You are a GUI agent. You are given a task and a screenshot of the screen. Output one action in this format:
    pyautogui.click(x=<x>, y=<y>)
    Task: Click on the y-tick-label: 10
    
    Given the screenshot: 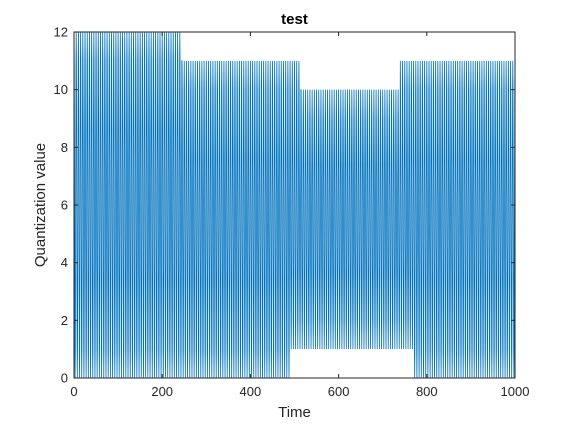 What is the action you would take?
    pyautogui.click(x=61, y=89)
    